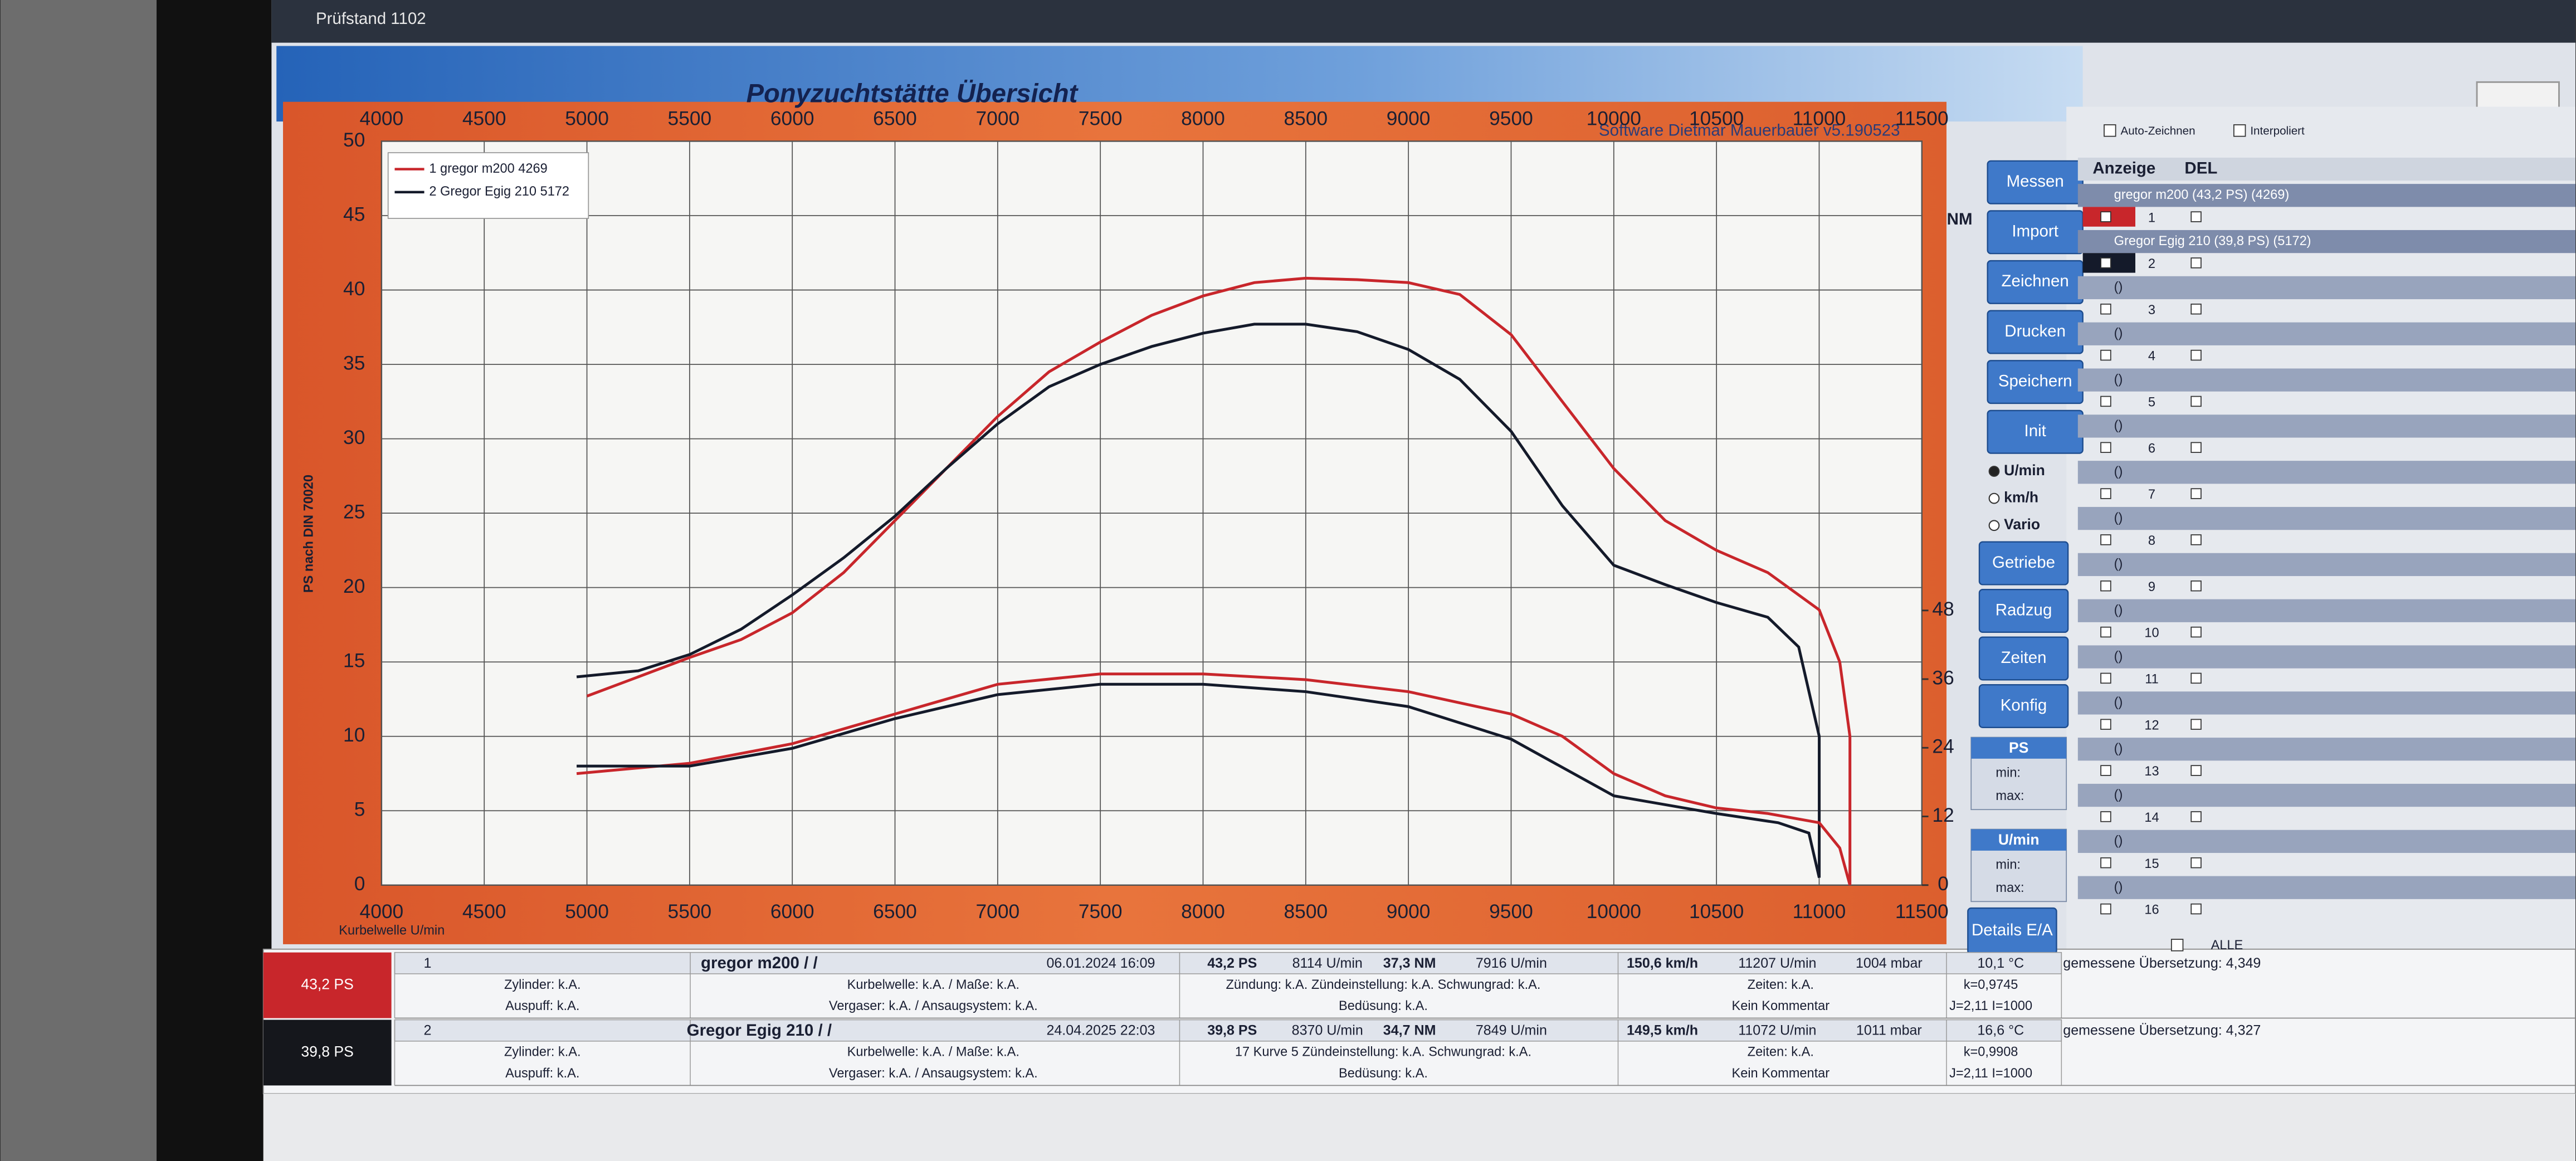  What do you see at coordinates (2035, 381) in the screenshot?
I see `button-label: Speichern` at bounding box center [2035, 381].